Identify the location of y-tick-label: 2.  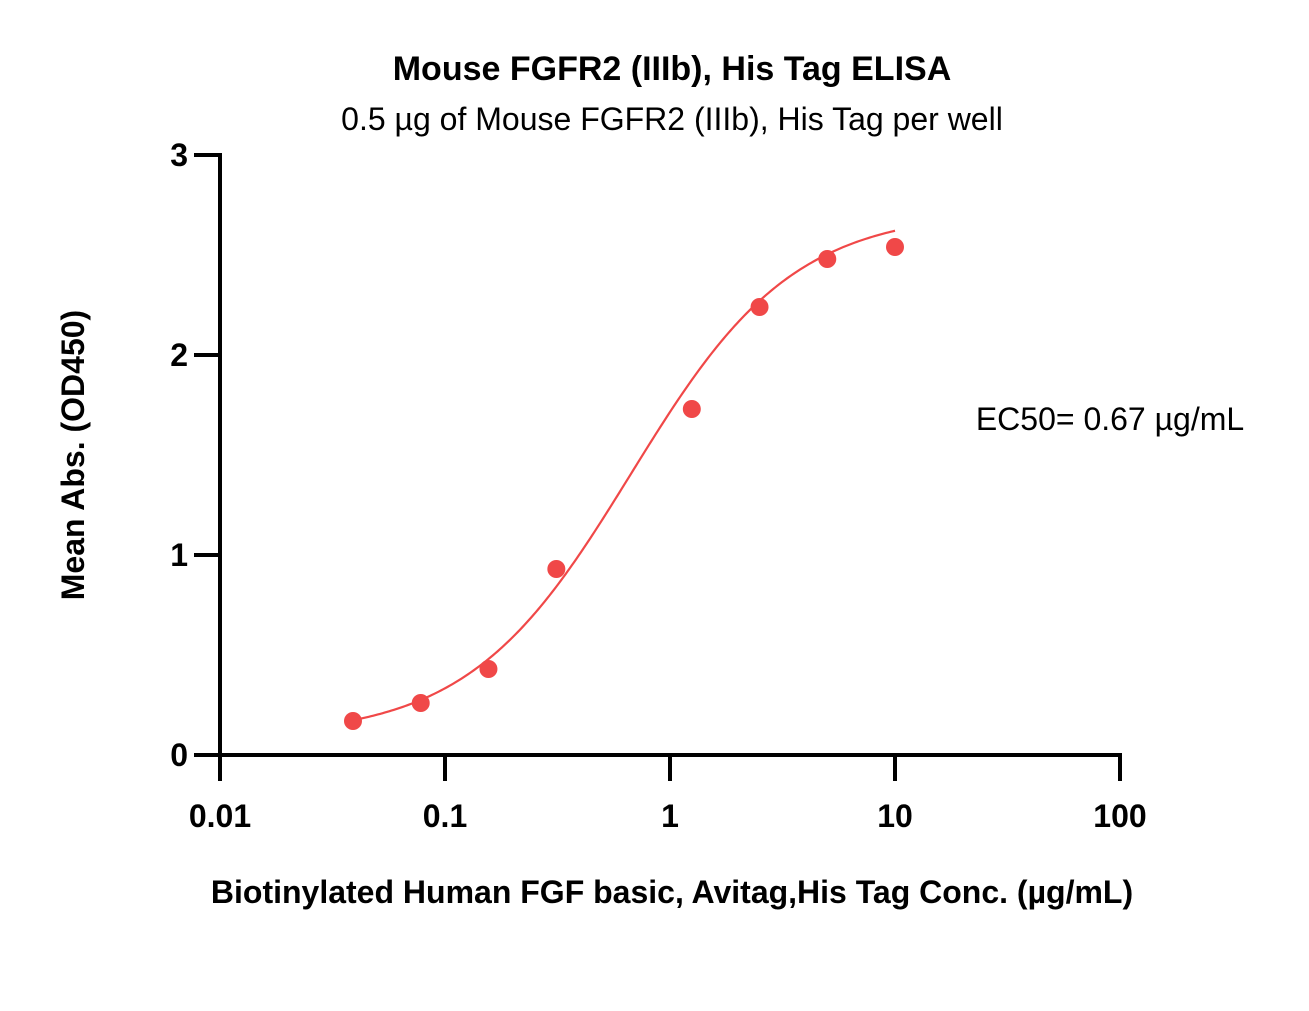
(179, 355).